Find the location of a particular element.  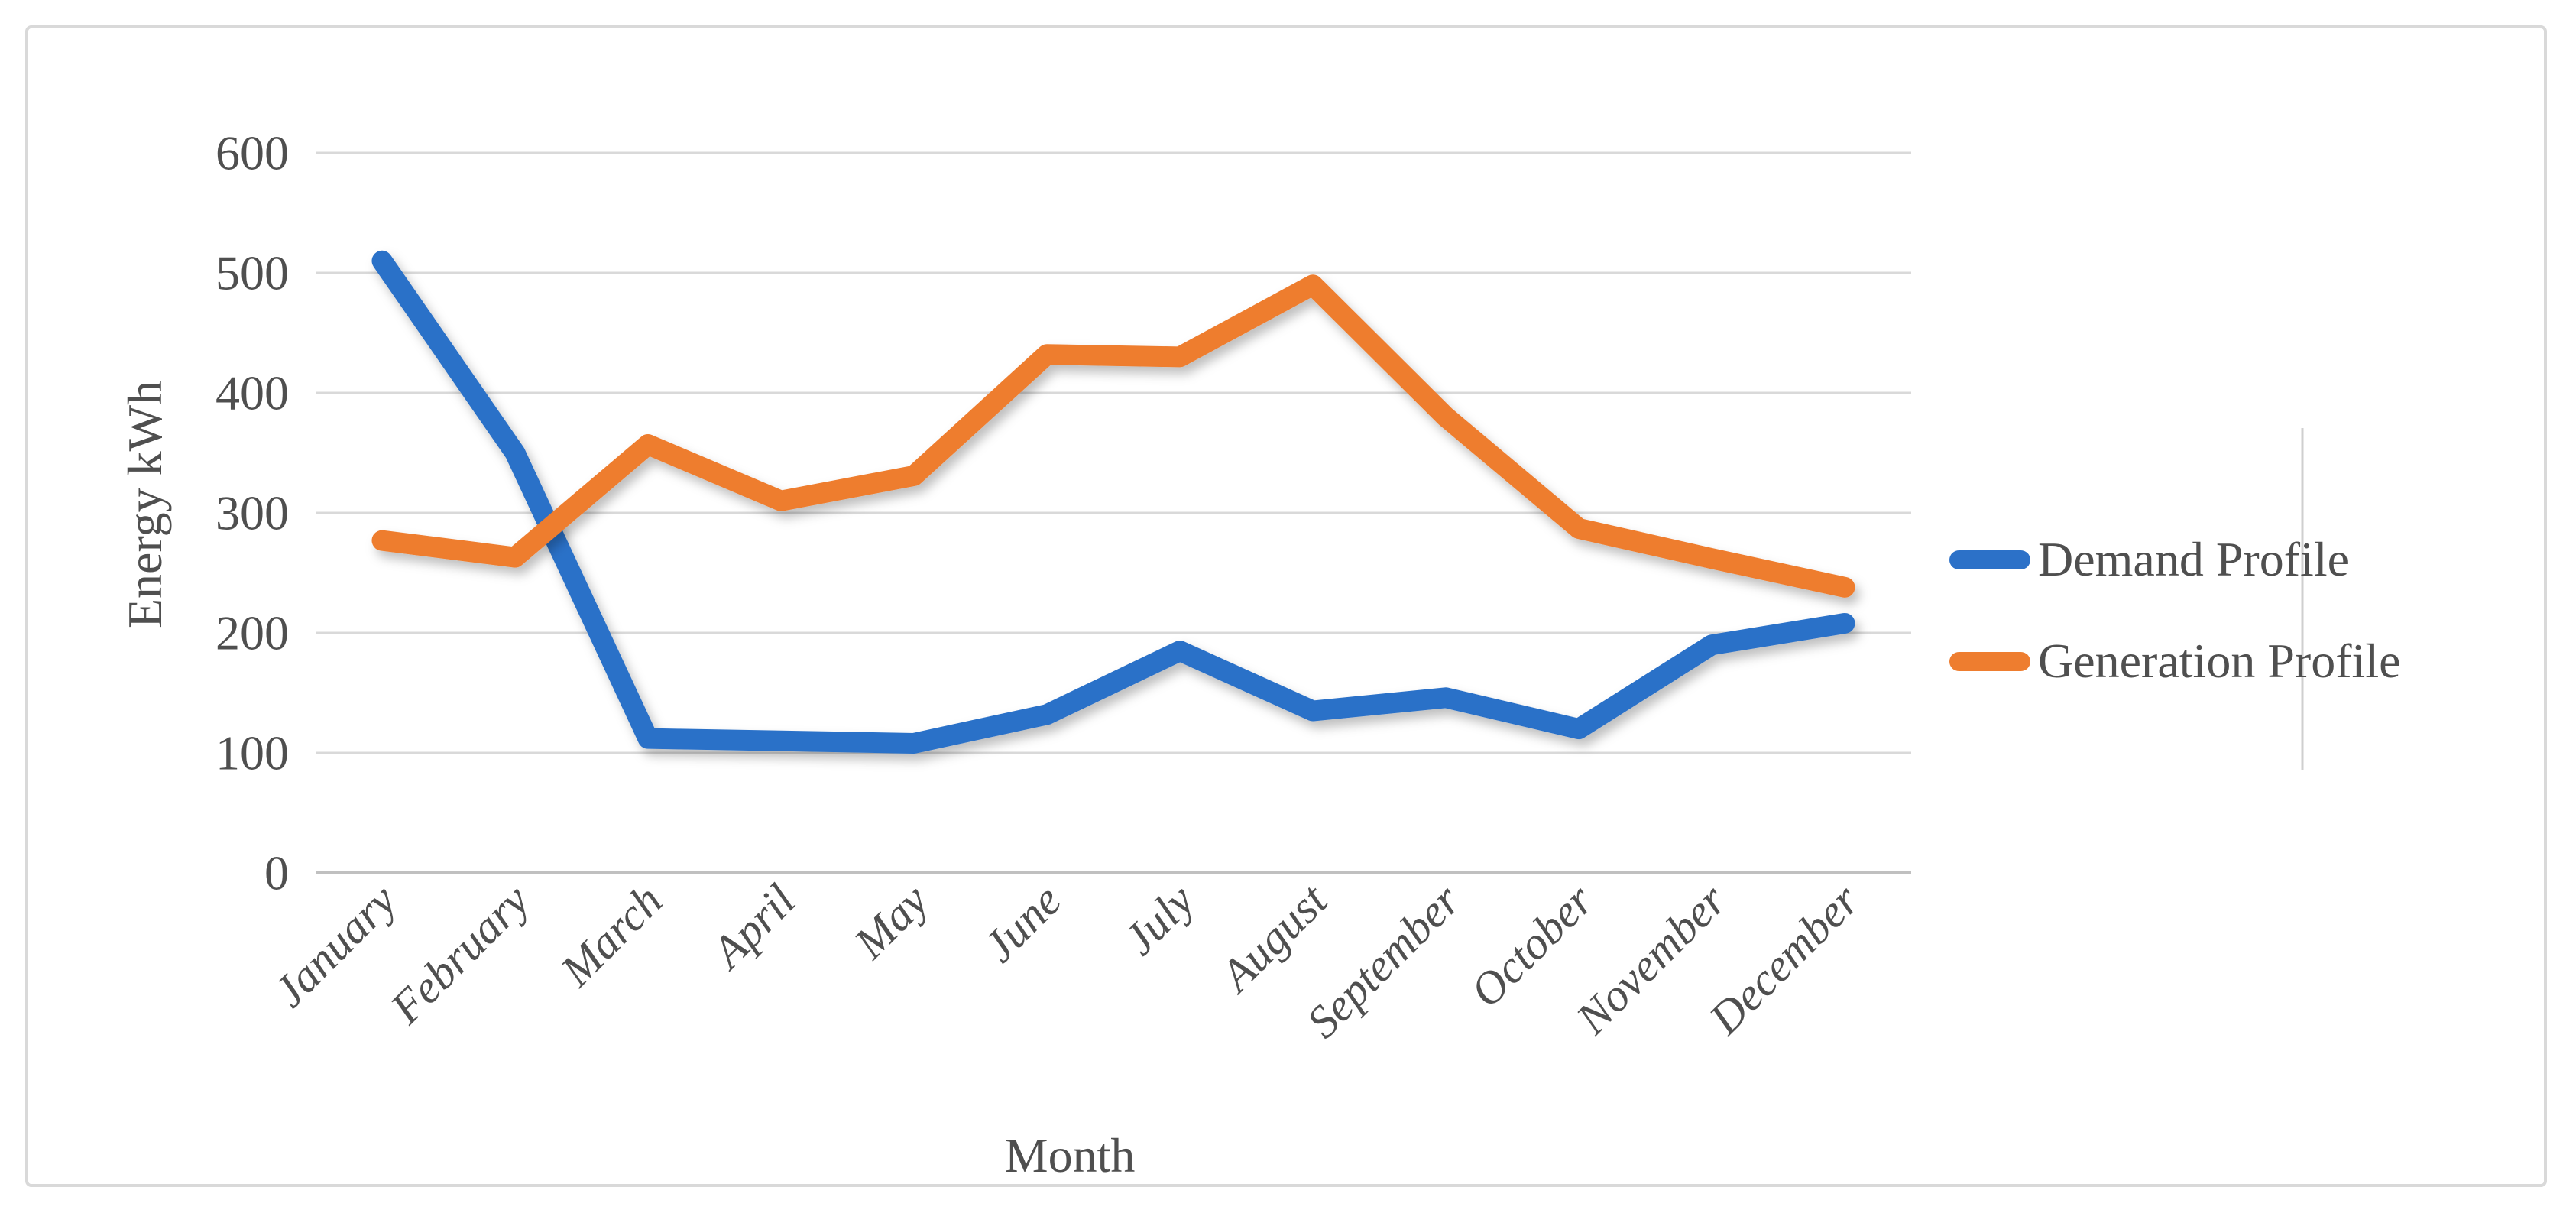

y-tick-label-300: 300 is located at coordinates (252, 513).